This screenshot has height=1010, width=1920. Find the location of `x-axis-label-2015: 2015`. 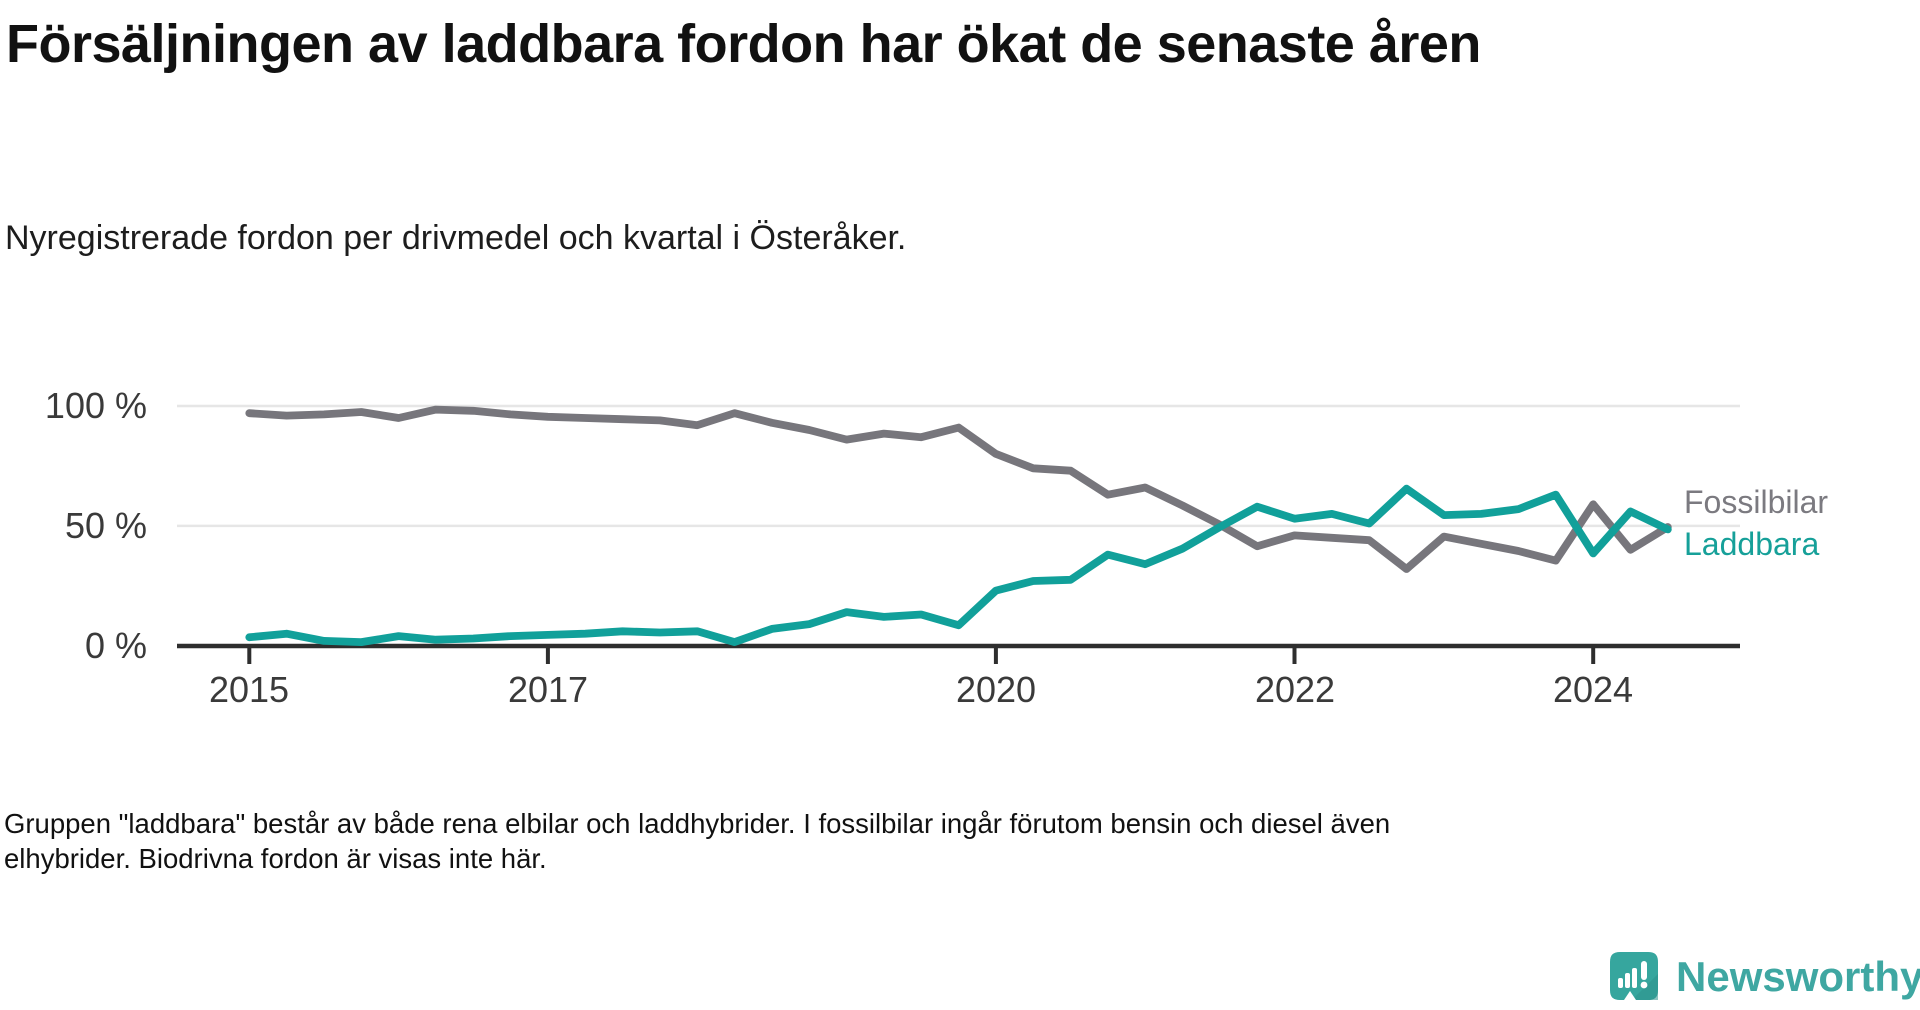

x-axis-label-2015: 2015 is located at coordinates (249, 689).